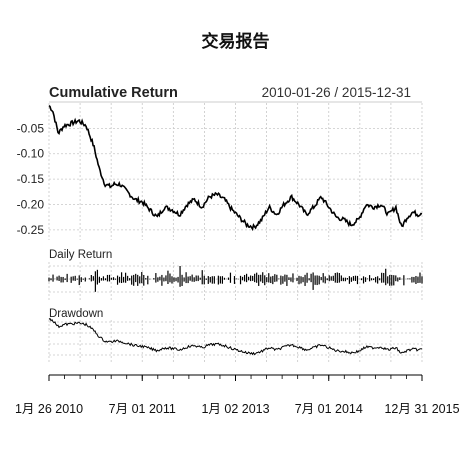 The image size is (471, 460). I want to click on x-tick-label: 1月 02 2013, so click(235, 409).